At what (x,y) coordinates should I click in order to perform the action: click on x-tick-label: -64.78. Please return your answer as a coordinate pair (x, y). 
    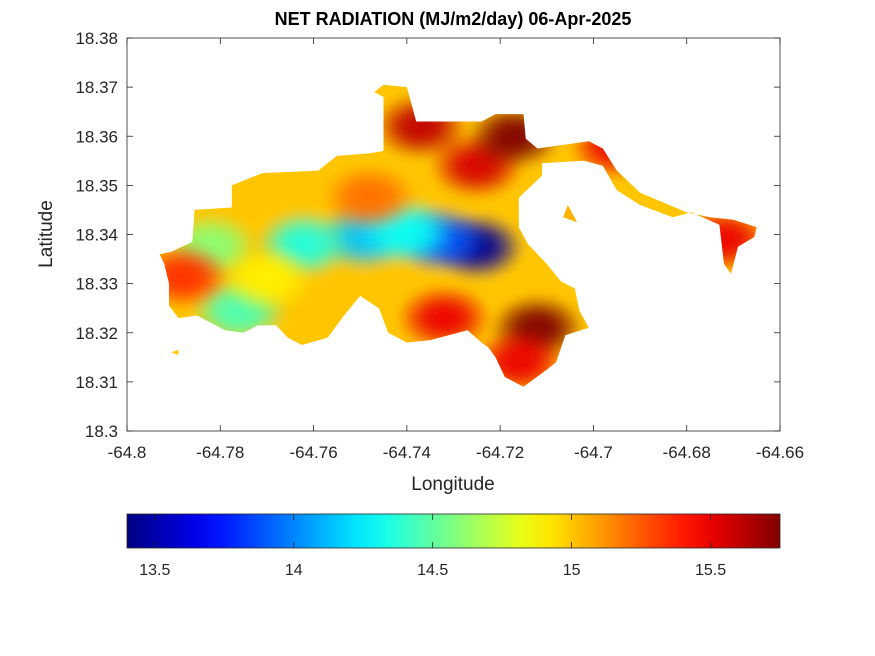
    Looking at the image, I should click on (220, 452).